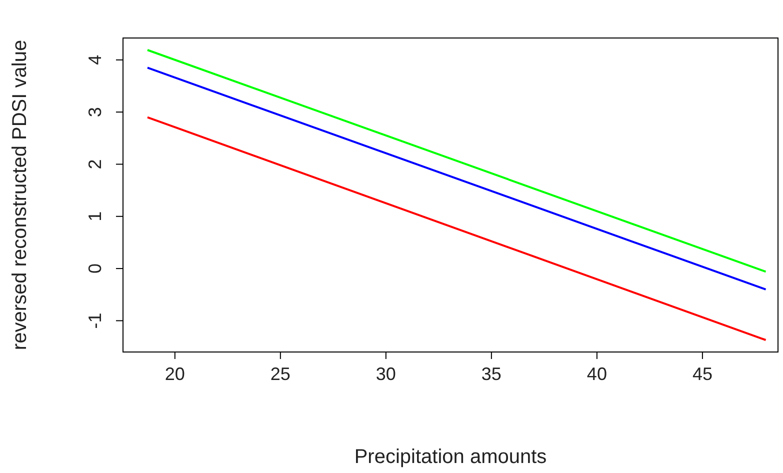 The image size is (783, 473). What do you see at coordinates (702, 374) in the screenshot?
I see `x-tick-label: 45` at bounding box center [702, 374].